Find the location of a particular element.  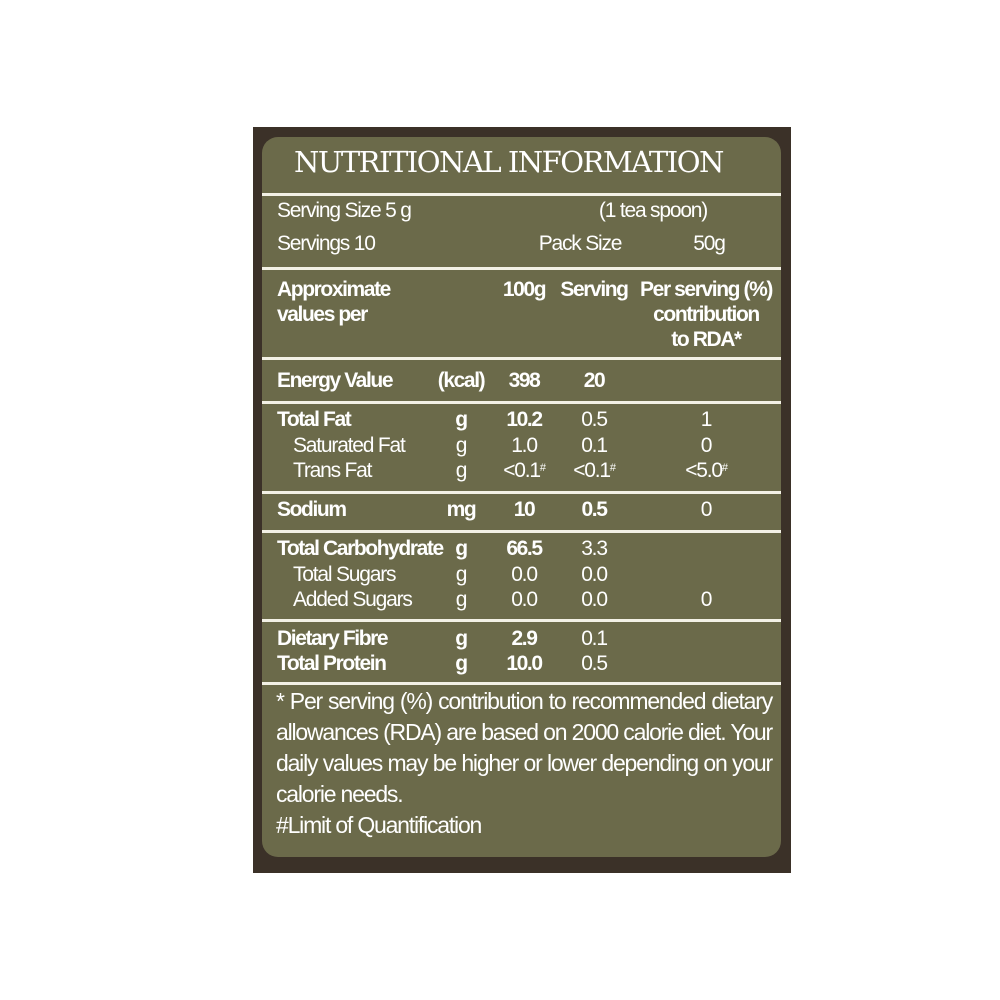

value-per-100g-text: 66.5 is located at coordinates (524, 548).